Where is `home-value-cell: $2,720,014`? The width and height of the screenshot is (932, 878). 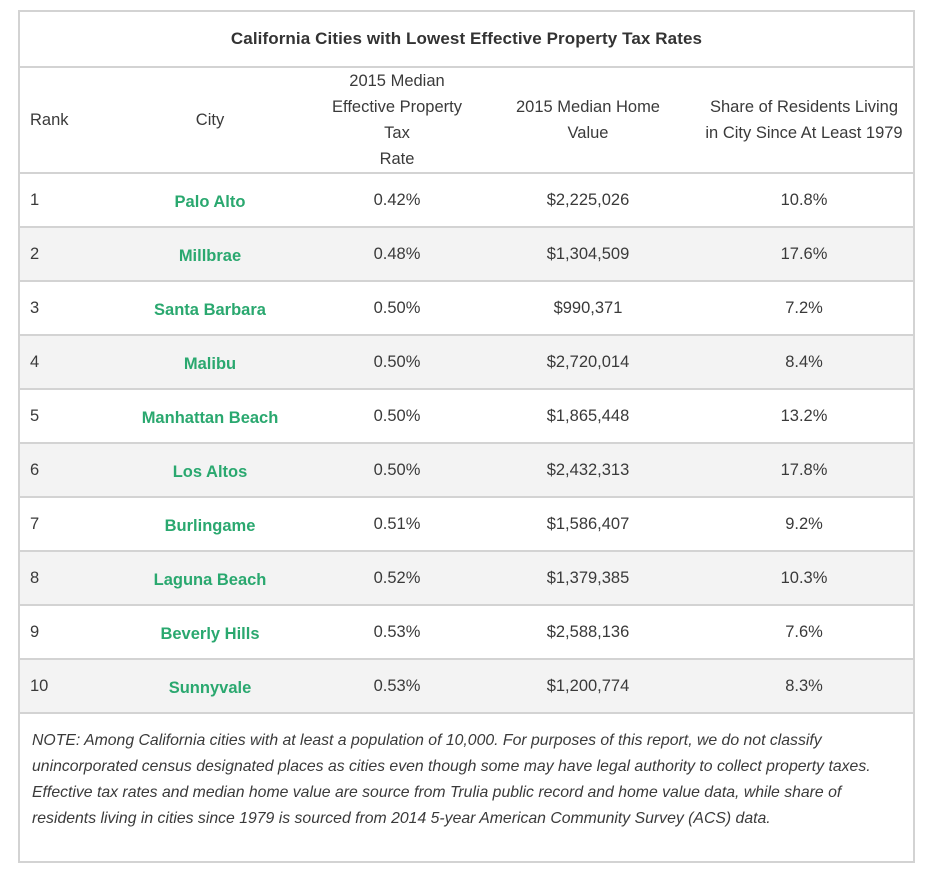 home-value-cell: $2,720,014 is located at coordinates (588, 361).